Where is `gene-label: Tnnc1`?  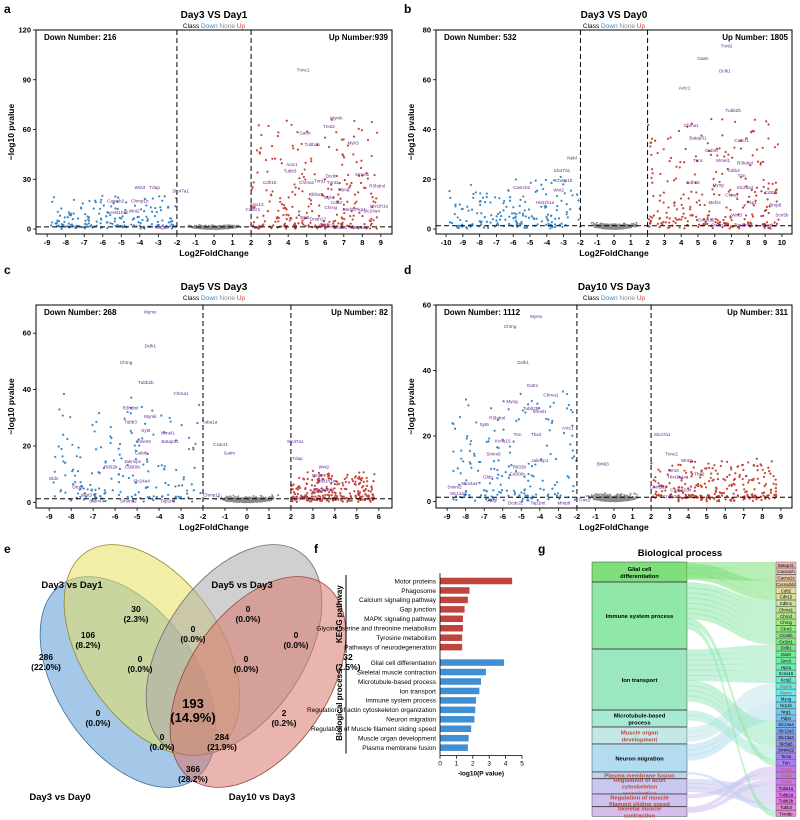
gene-label: Tnnc1 is located at coordinates (303, 69).